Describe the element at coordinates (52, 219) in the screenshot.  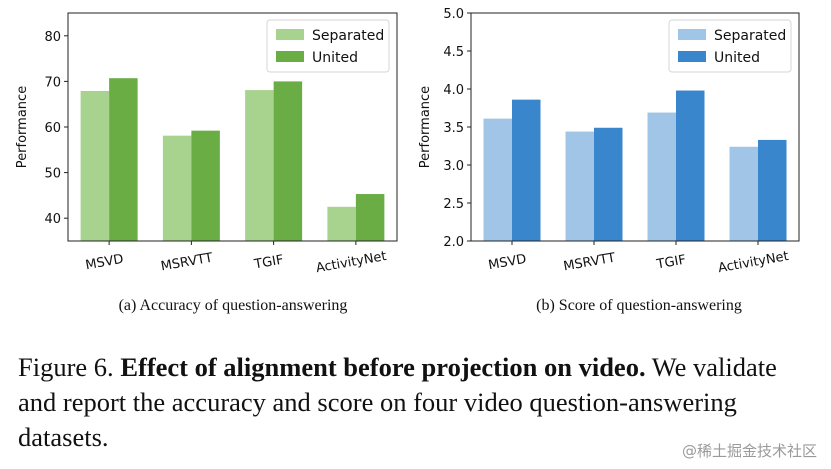
I see `y-tick-label: 40` at that location.